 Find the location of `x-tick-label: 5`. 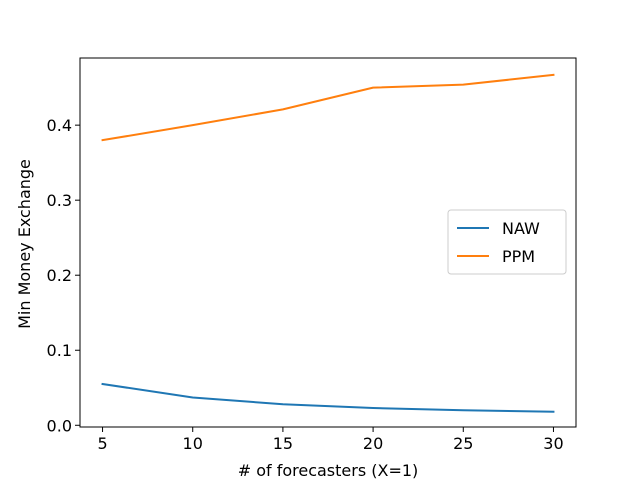

x-tick-label: 5 is located at coordinates (102, 443).